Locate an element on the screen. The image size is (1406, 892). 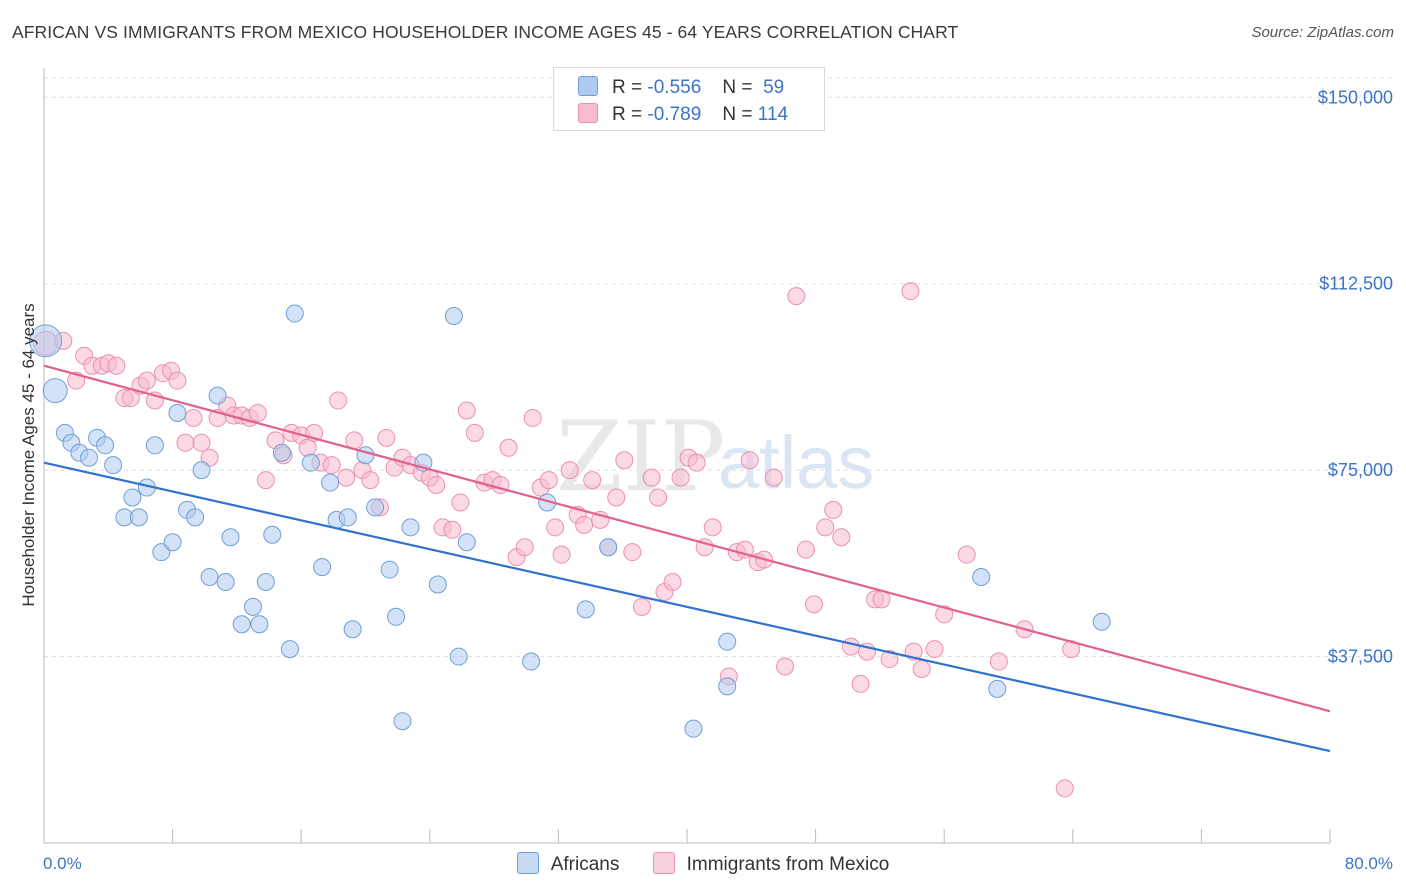
r-label: R = is located at coordinates (627, 87).